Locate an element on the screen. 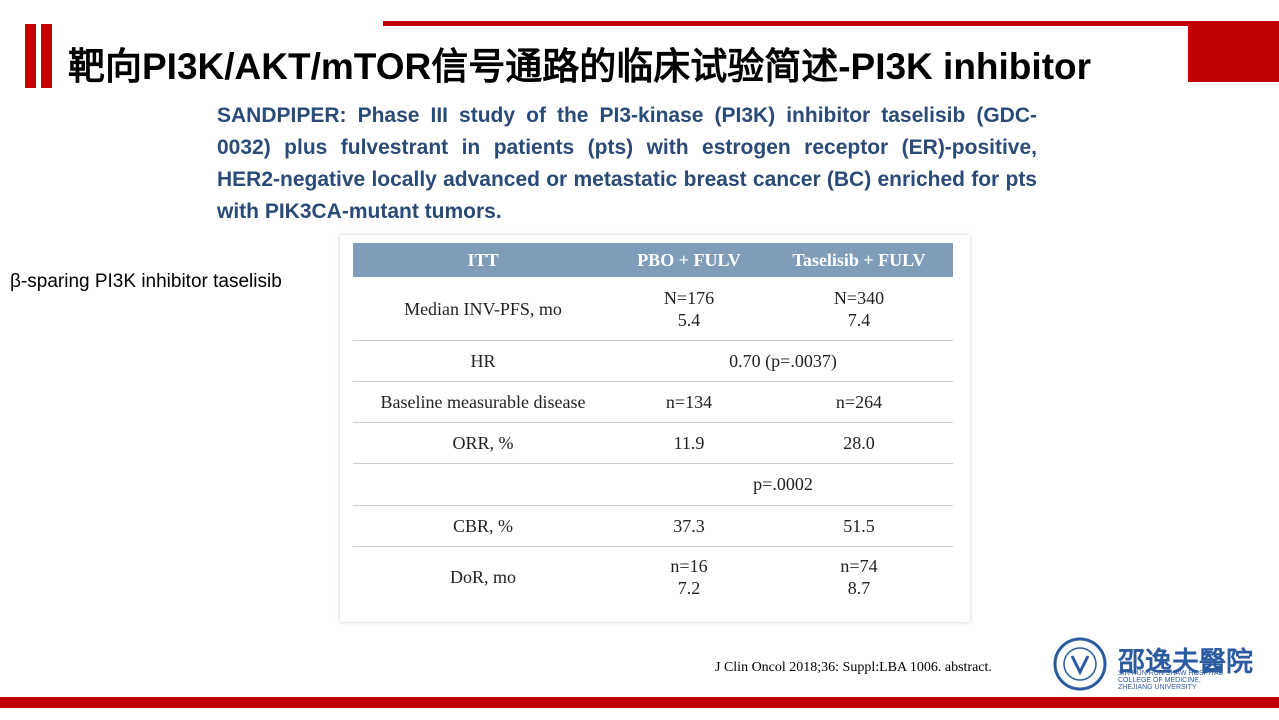 This screenshot has height=720, width=1279. cell-line: N=340 is located at coordinates (859, 297).